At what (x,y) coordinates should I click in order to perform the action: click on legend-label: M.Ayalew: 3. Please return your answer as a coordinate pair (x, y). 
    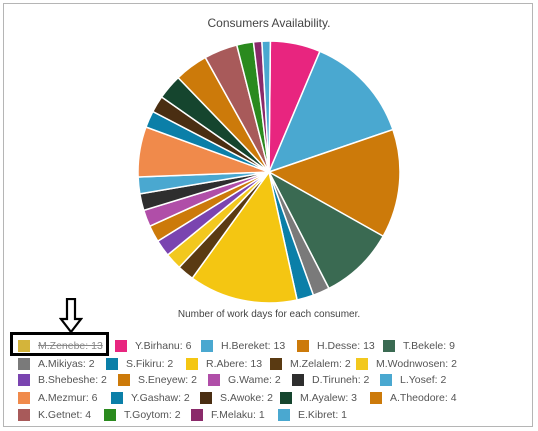
    Looking at the image, I should click on (328, 398).